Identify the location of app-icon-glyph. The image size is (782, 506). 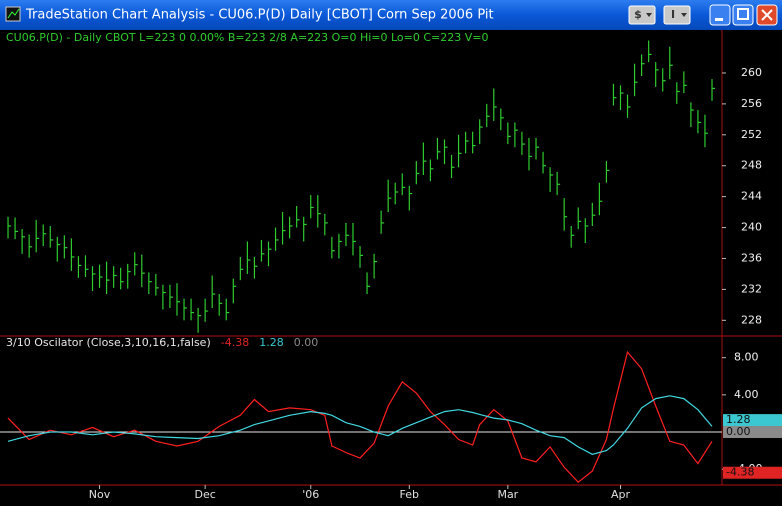
(13, 13).